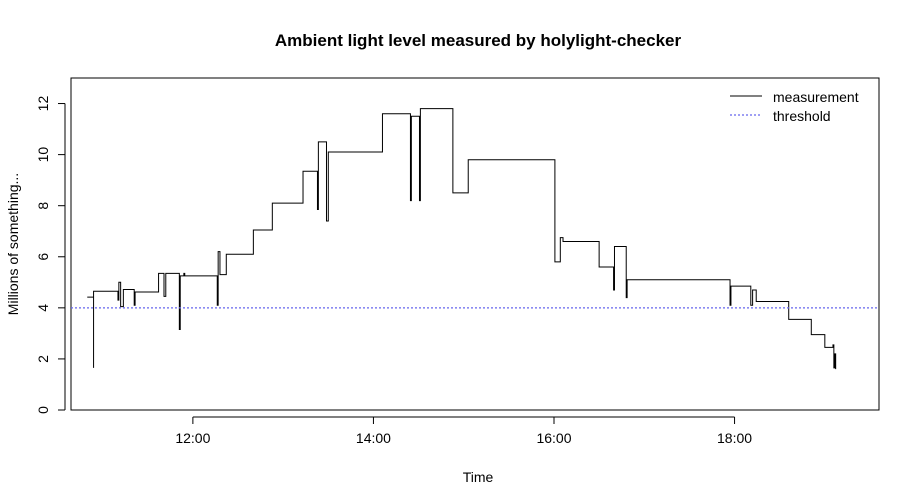 Image resolution: width=919 pixels, height=503 pixels. Describe the element at coordinates (43, 410) in the screenshot. I see `y-tick-label: 0` at that location.